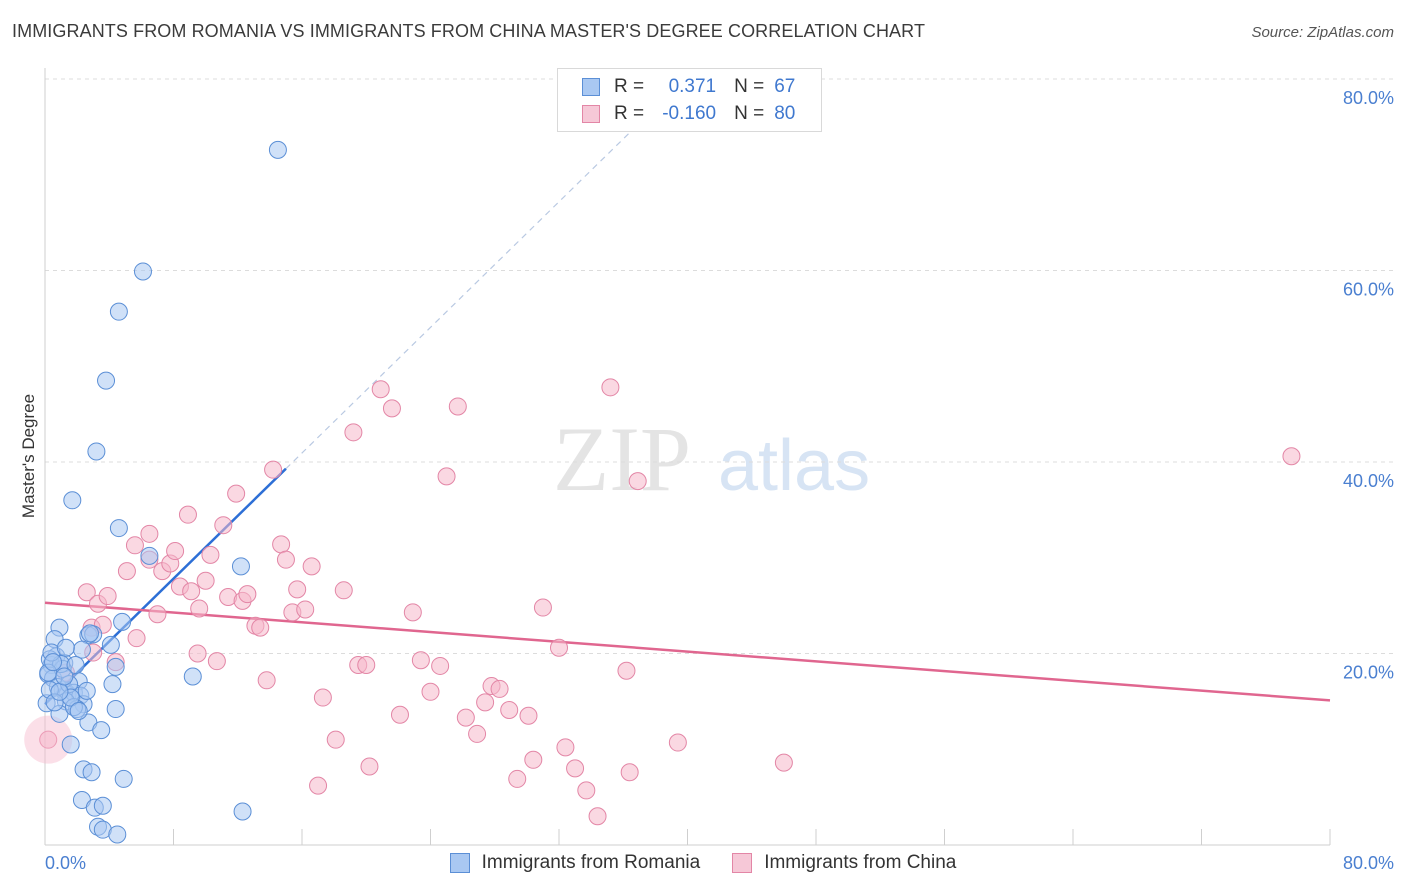  I want to click on legend-row-china: R = -0.160 N = 80, so click(688, 114).